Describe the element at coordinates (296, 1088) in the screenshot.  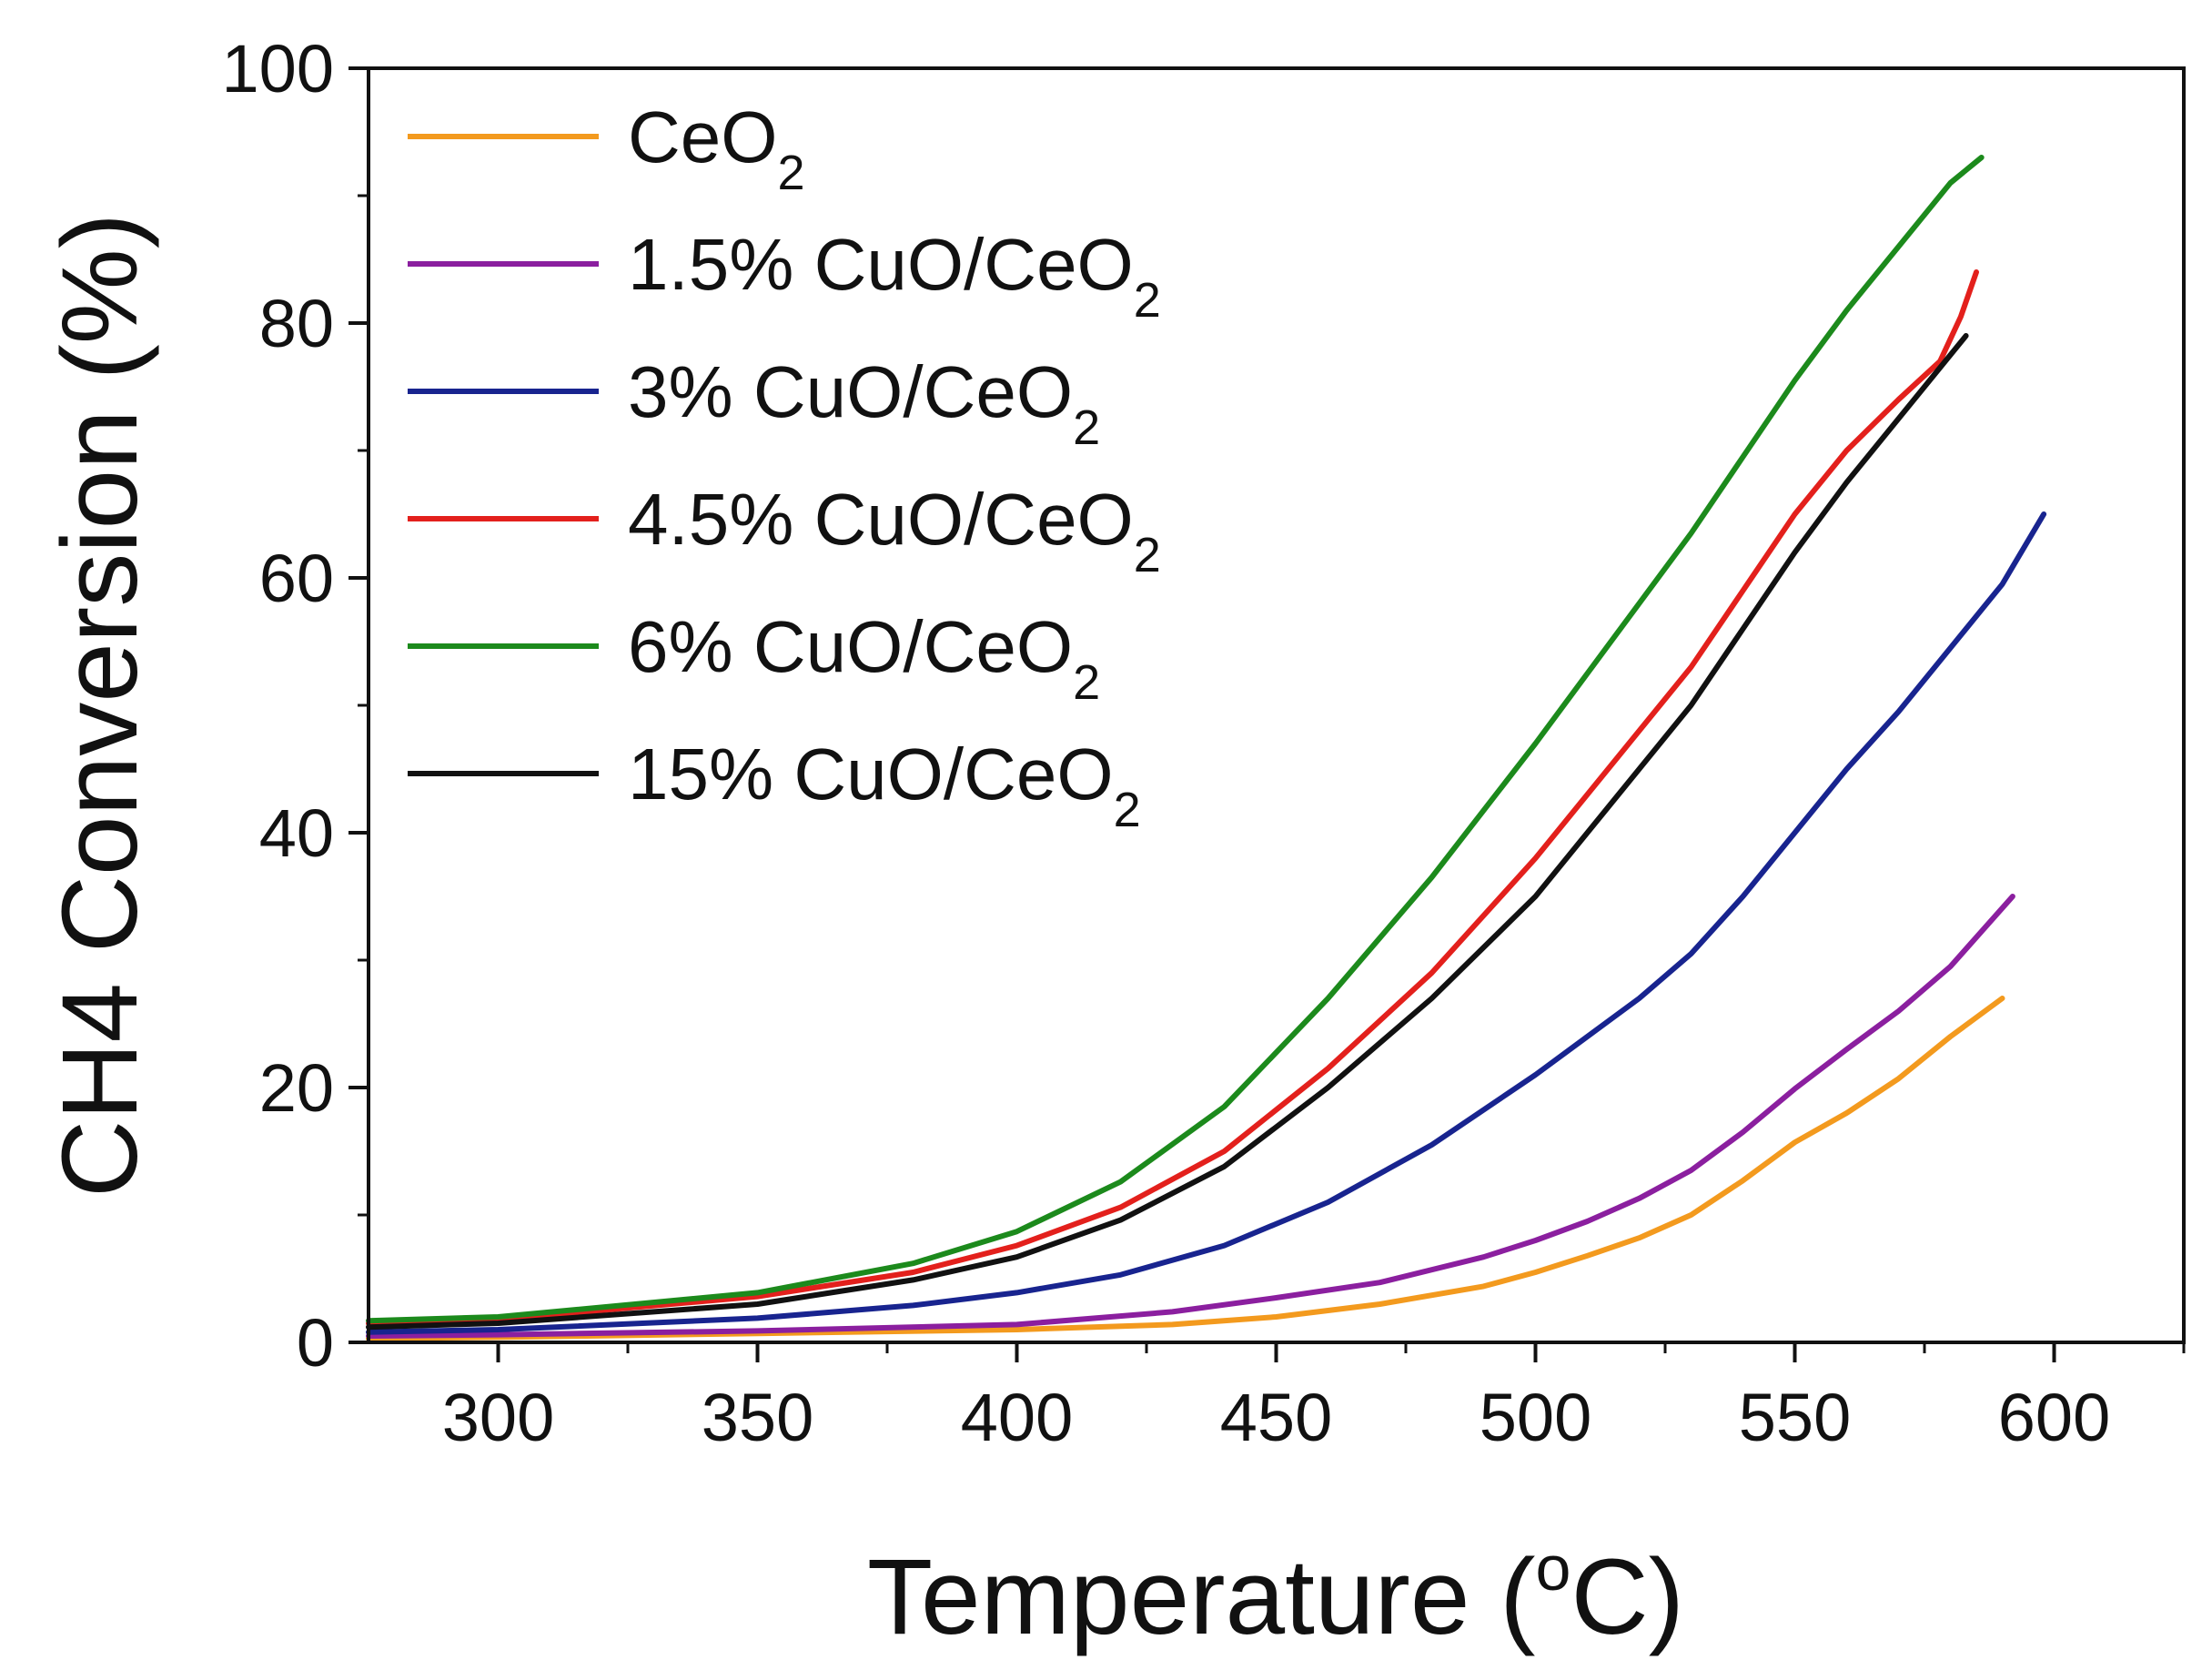
I see `y-tick-label-1: 20` at that location.